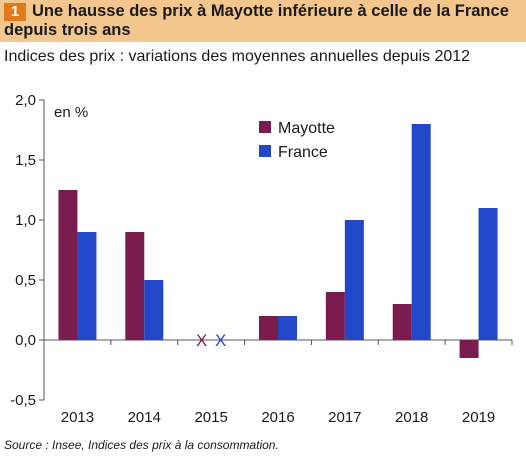 The width and height of the screenshot is (526, 460). What do you see at coordinates (265, 127) in the screenshot?
I see `legend-swatch-mayotte` at bounding box center [265, 127].